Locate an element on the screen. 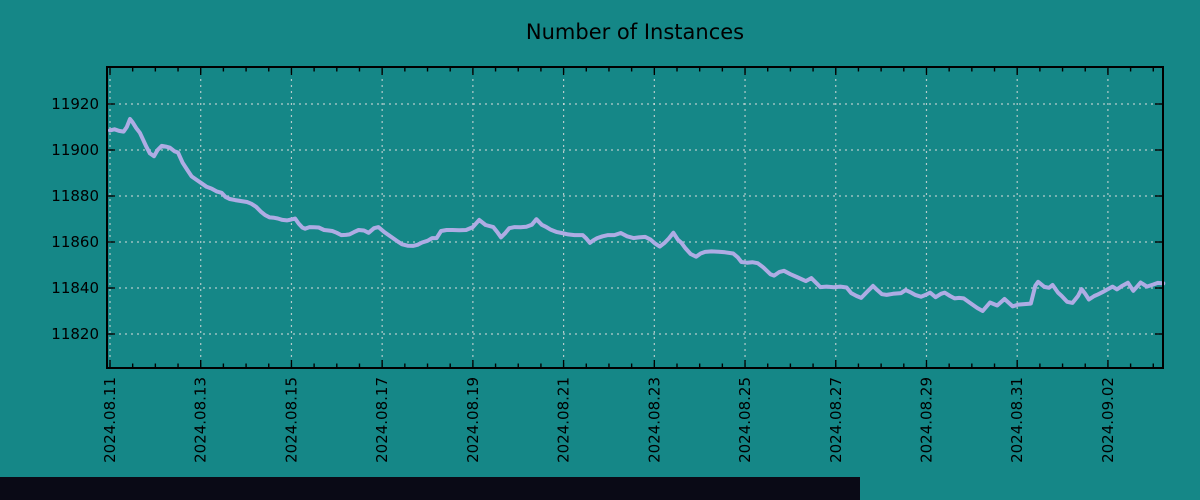  x-tick-label: 2024.08.19 is located at coordinates (473, 420).